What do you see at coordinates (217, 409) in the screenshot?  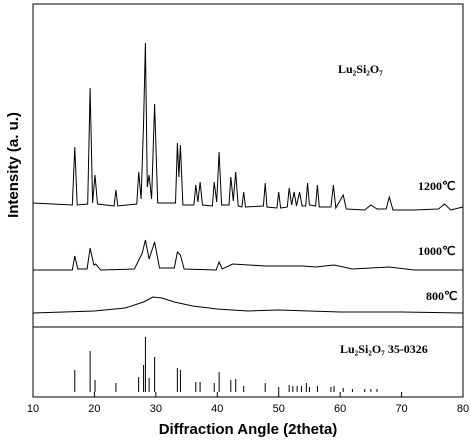 I see `x-tick-label: 40` at bounding box center [217, 409].